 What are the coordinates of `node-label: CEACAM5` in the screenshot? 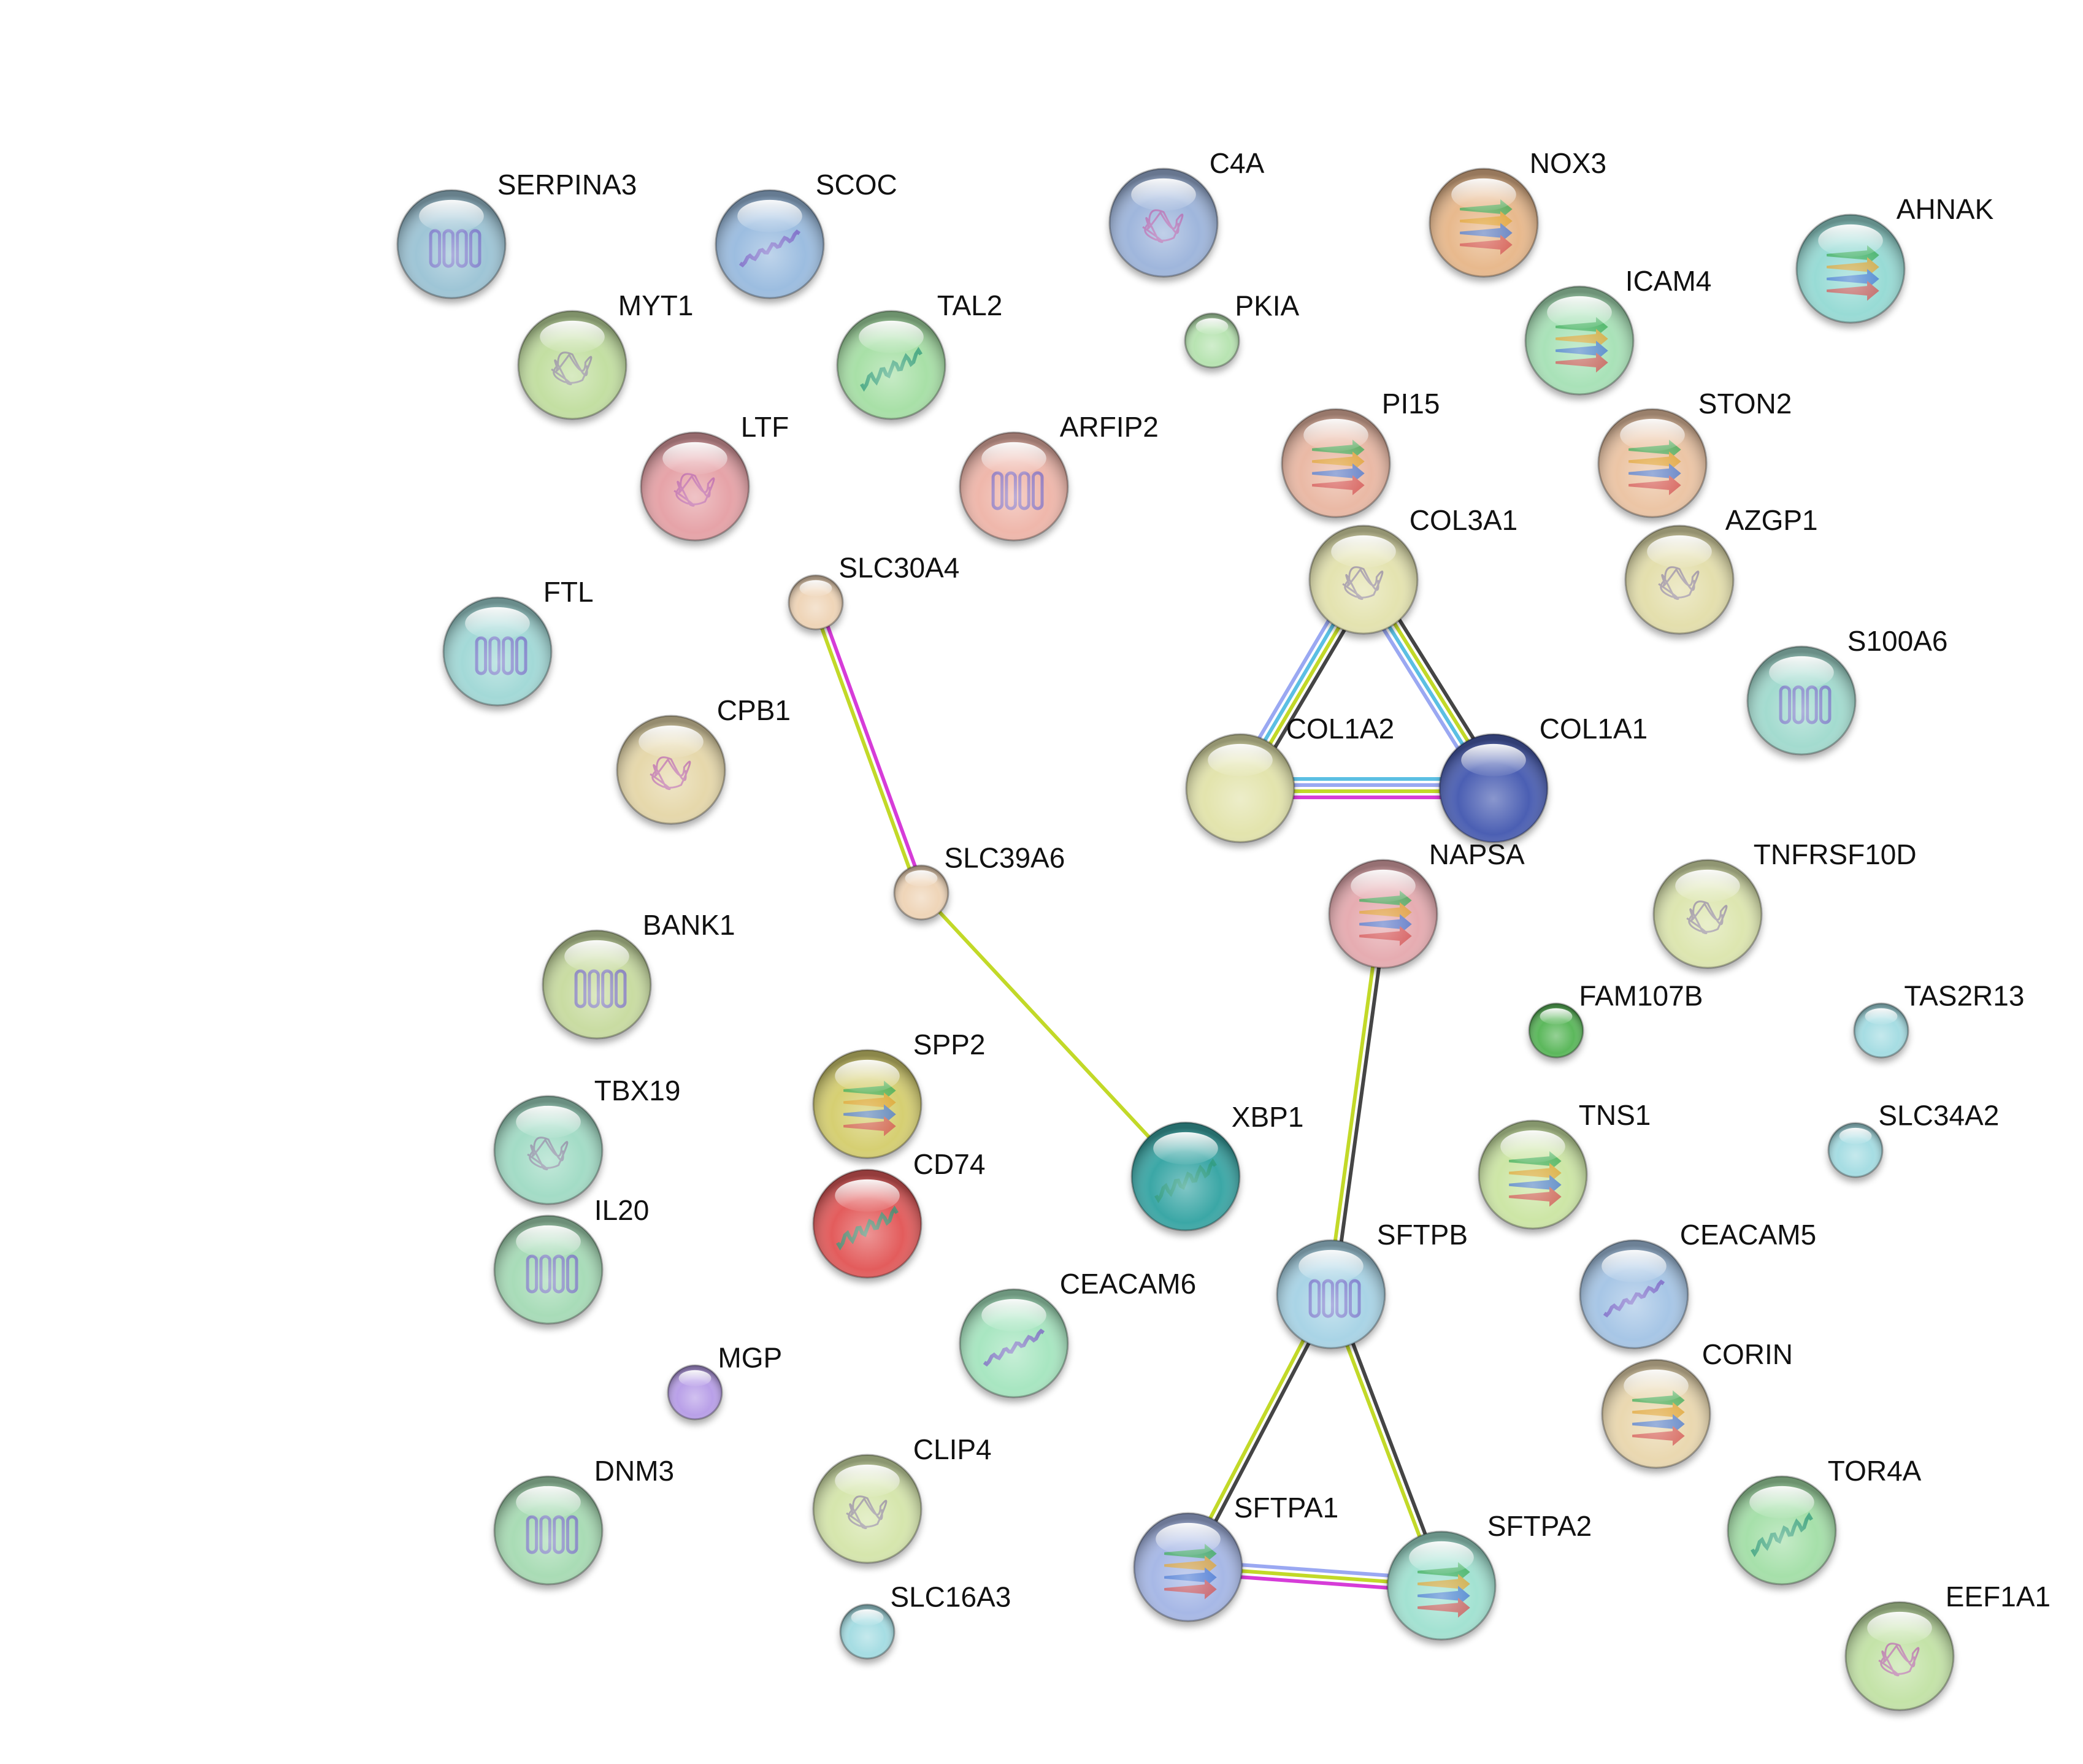 It's located at (1748, 1235).